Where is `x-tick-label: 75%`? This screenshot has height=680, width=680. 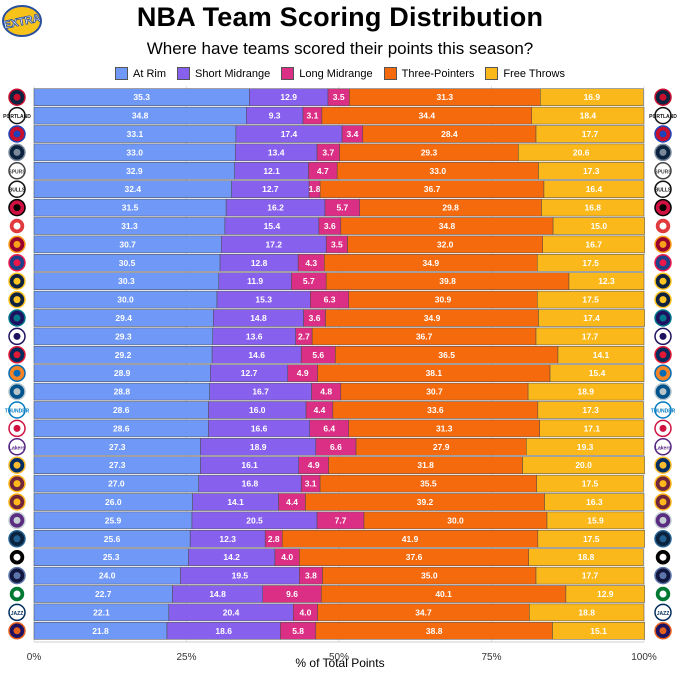
x-tick-label: 75% is located at coordinates (491, 657).